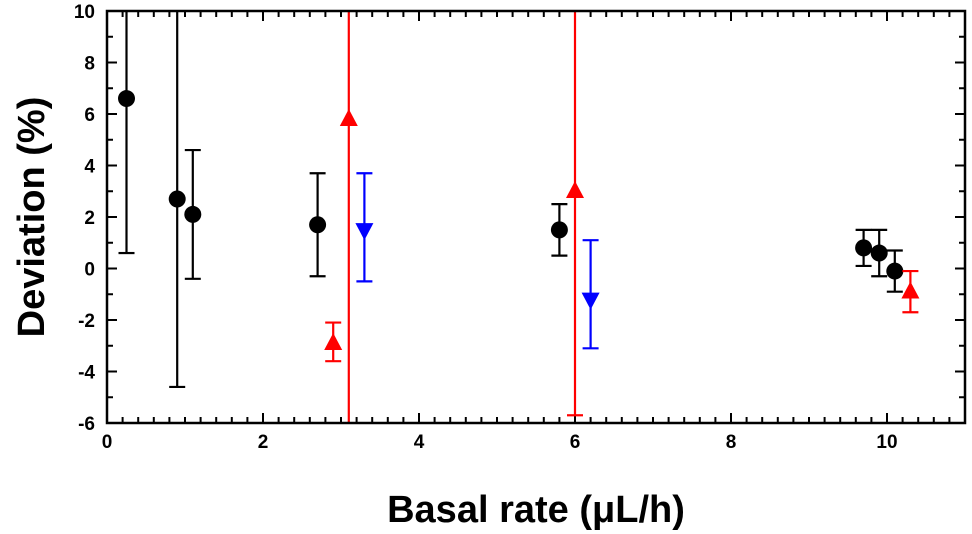  Describe the element at coordinates (86, 424) in the screenshot. I see `y-tick-label: -6` at that location.